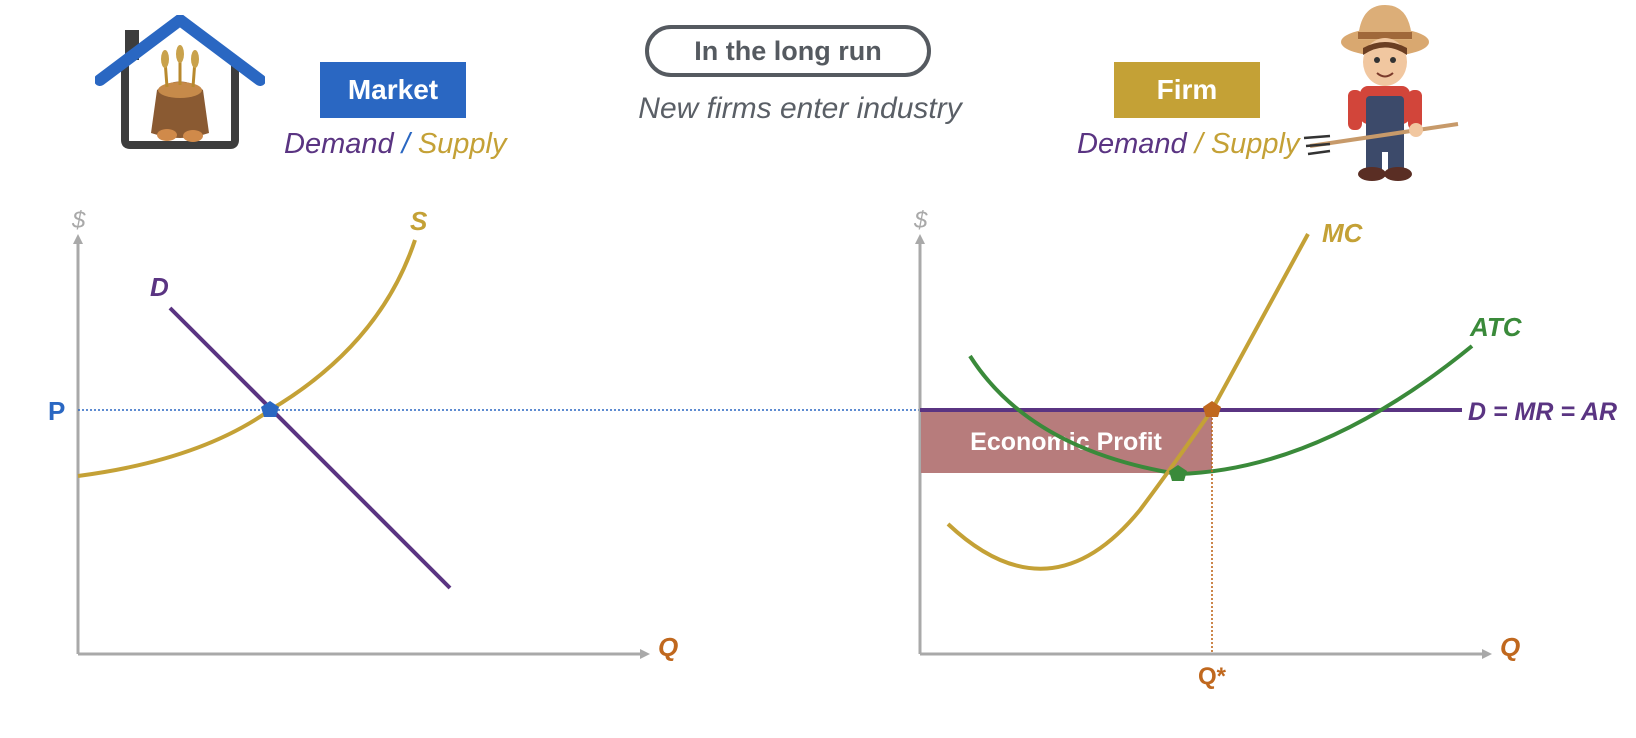 Image resolution: width=1636 pixels, height=738 pixels. I want to click on market-legend-slash: /, so click(405, 144).